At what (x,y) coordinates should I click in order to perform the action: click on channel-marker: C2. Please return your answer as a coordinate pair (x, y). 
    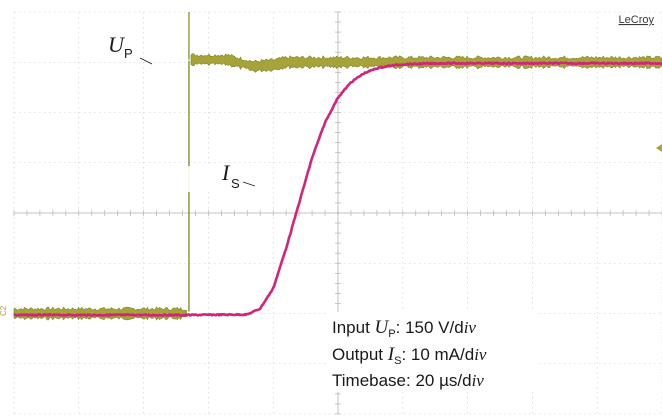
    Looking at the image, I should click on (4, 310).